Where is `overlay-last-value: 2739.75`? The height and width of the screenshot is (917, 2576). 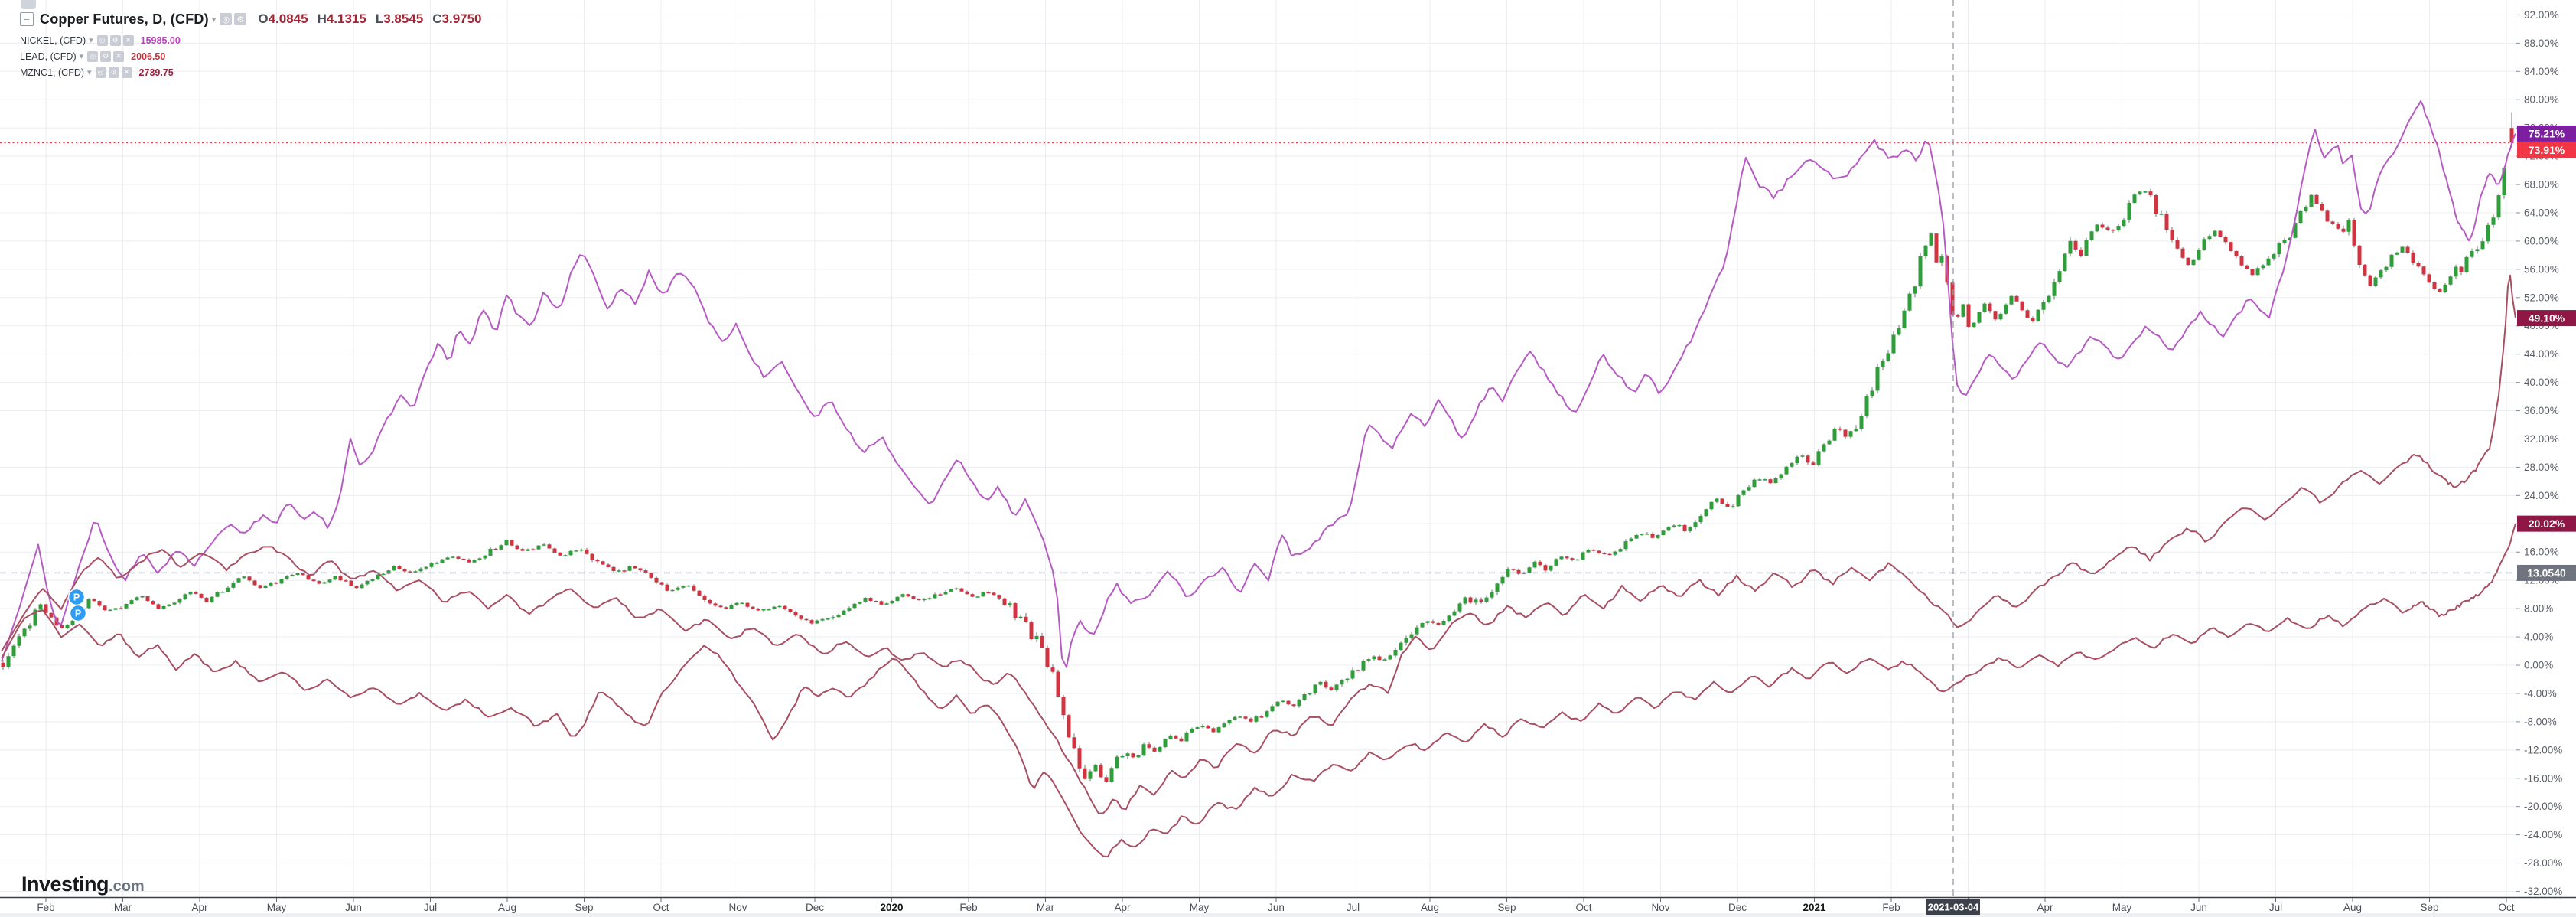
overlay-last-value: 2739.75 is located at coordinates (156, 72).